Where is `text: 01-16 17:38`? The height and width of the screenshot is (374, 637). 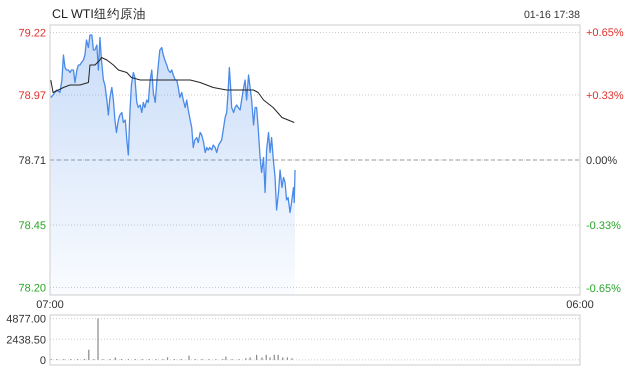 text: 01-16 17:38 is located at coordinates (552, 15).